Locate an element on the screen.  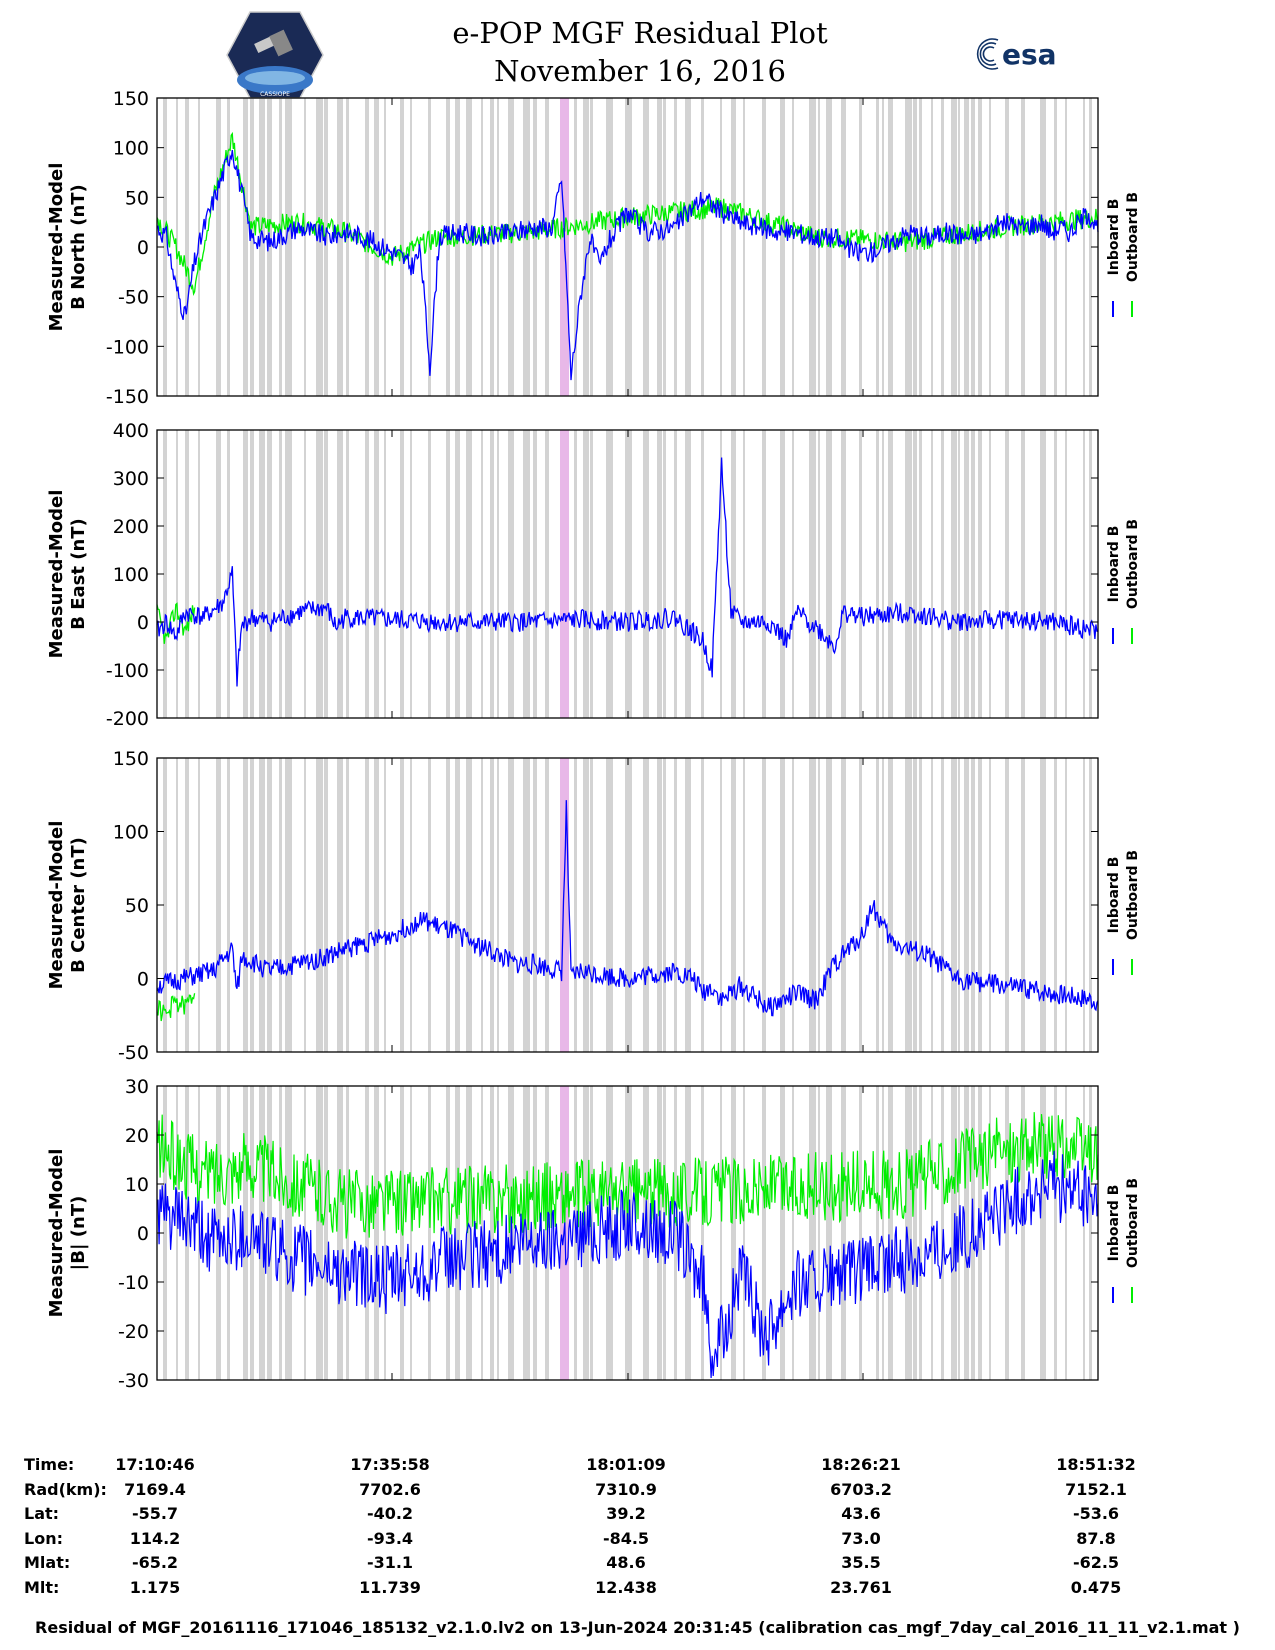
y-tick-label: -150 is located at coordinates (127, 397).